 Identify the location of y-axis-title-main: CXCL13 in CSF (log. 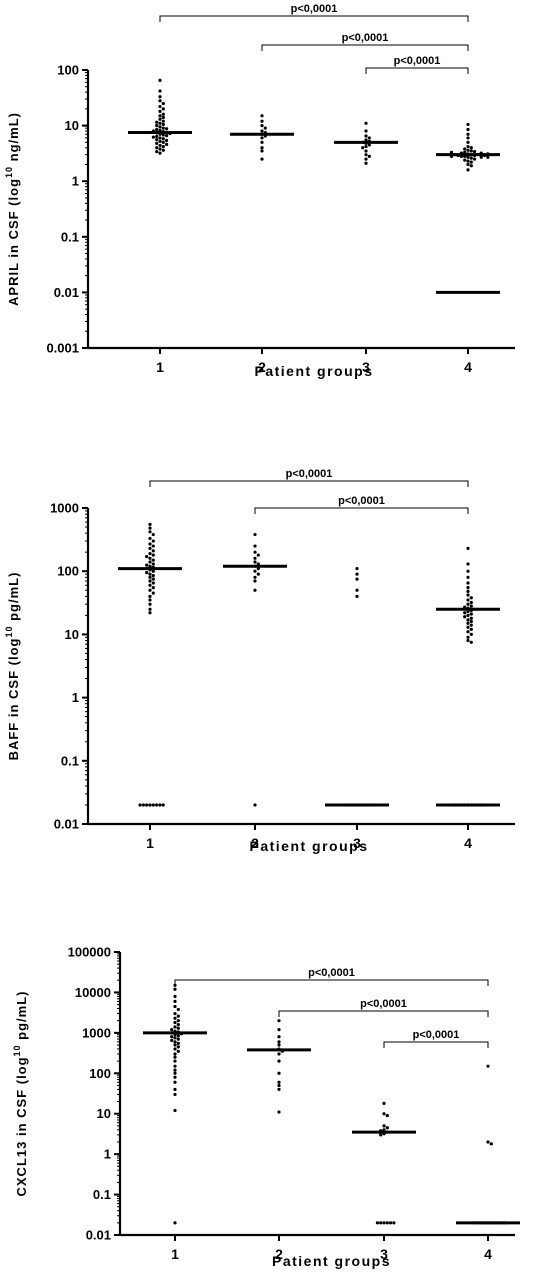
(21, 1126).